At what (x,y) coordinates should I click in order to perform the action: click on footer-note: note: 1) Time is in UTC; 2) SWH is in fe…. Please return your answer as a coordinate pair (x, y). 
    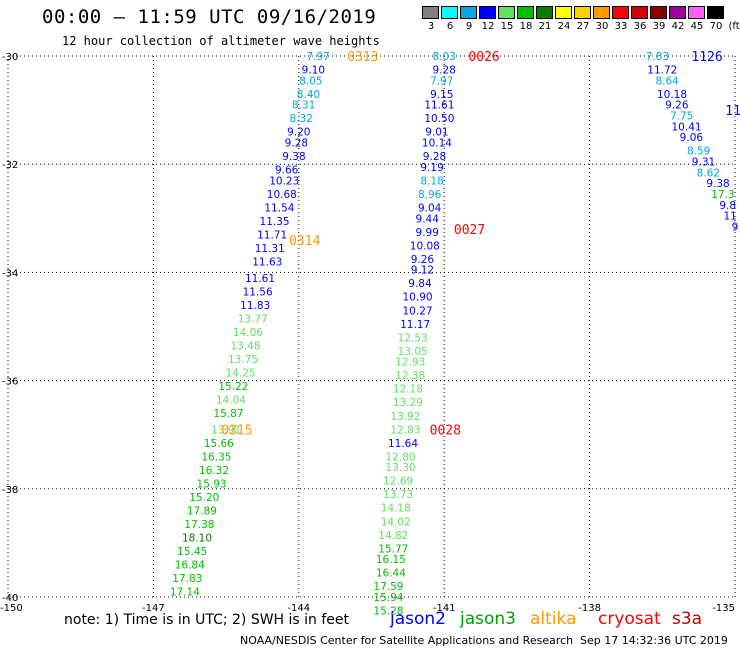
    Looking at the image, I should click on (207, 620).